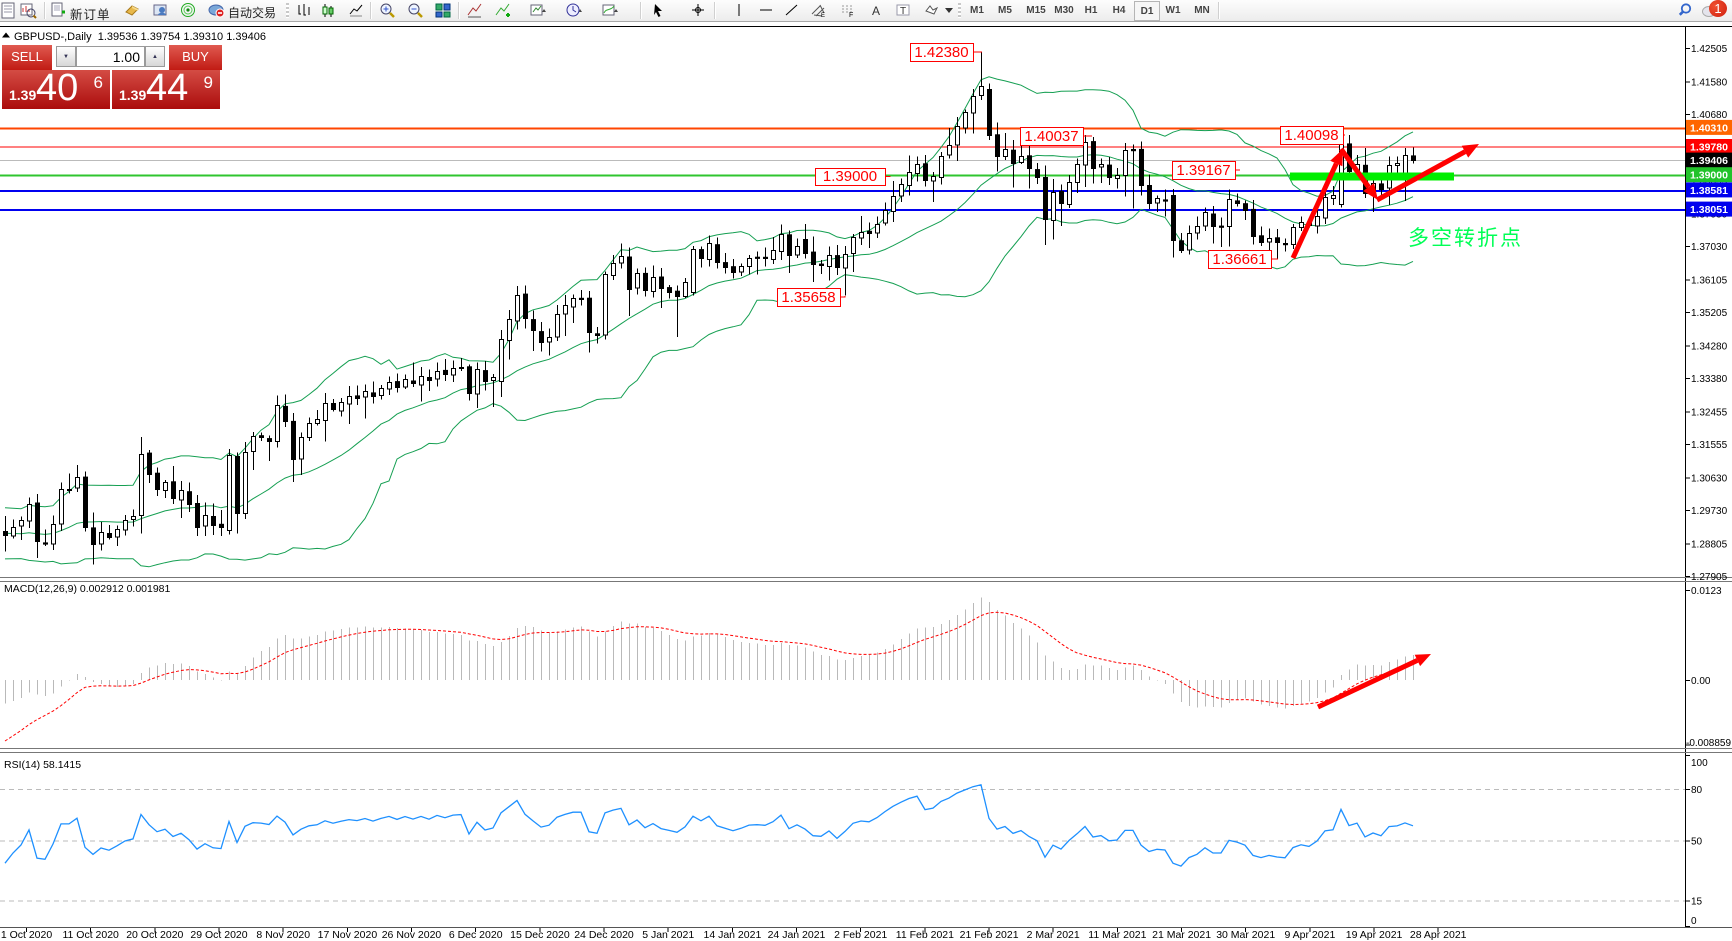 The width and height of the screenshot is (1732, 941). I want to click on svg-text: A, so click(876, 11).